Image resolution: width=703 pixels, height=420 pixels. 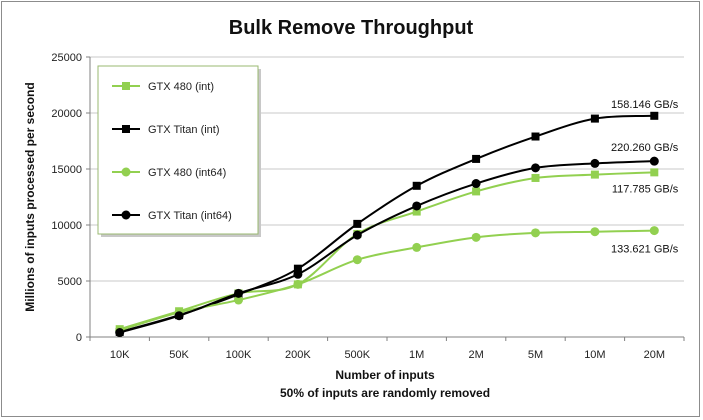 What do you see at coordinates (181, 87) in the screenshot?
I see `legend-label: GTX 480 (int)` at bounding box center [181, 87].